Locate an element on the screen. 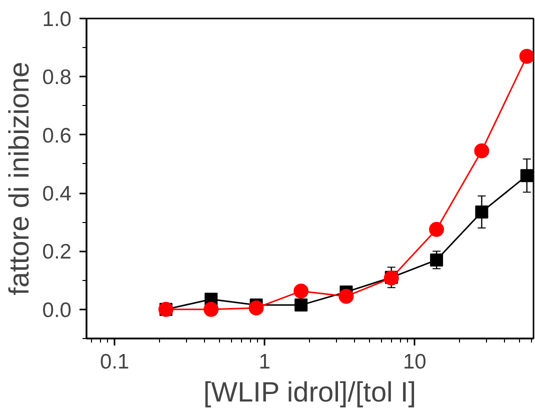 Image resolution: width=535 pixels, height=410 pixels. x-tick-label: 1 is located at coordinates (264, 362).